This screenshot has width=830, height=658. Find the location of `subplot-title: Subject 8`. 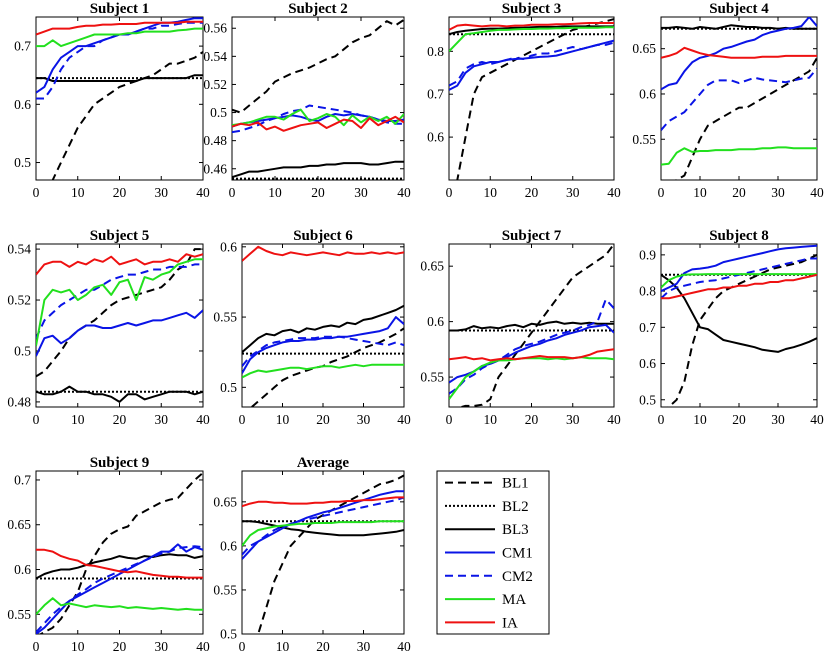

subplot-title: Subject 8 is located at coordinates (739, 236).